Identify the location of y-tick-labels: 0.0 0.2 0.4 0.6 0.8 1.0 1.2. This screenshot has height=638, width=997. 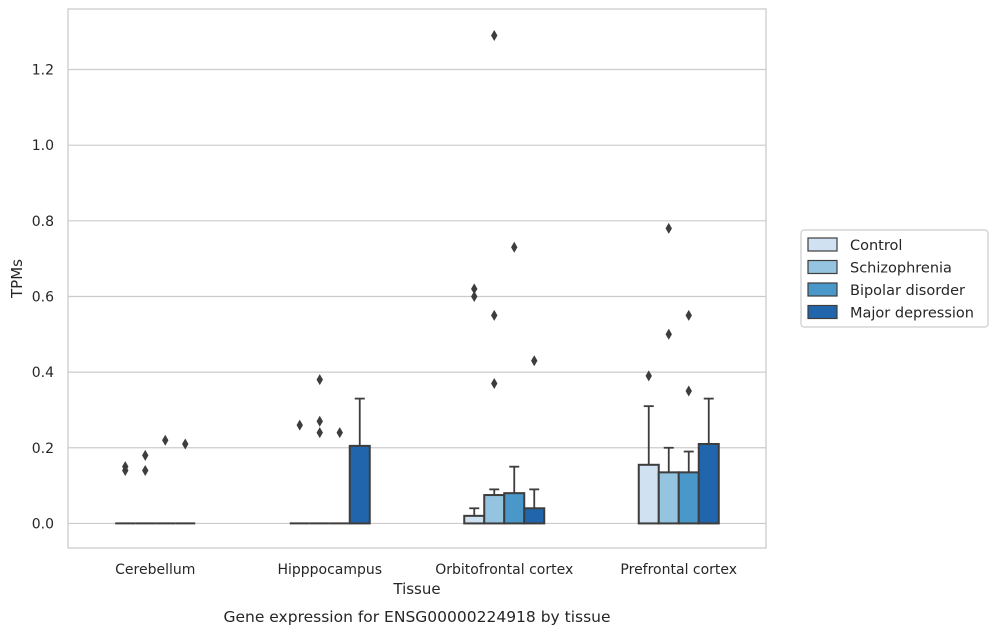
(43, 298).